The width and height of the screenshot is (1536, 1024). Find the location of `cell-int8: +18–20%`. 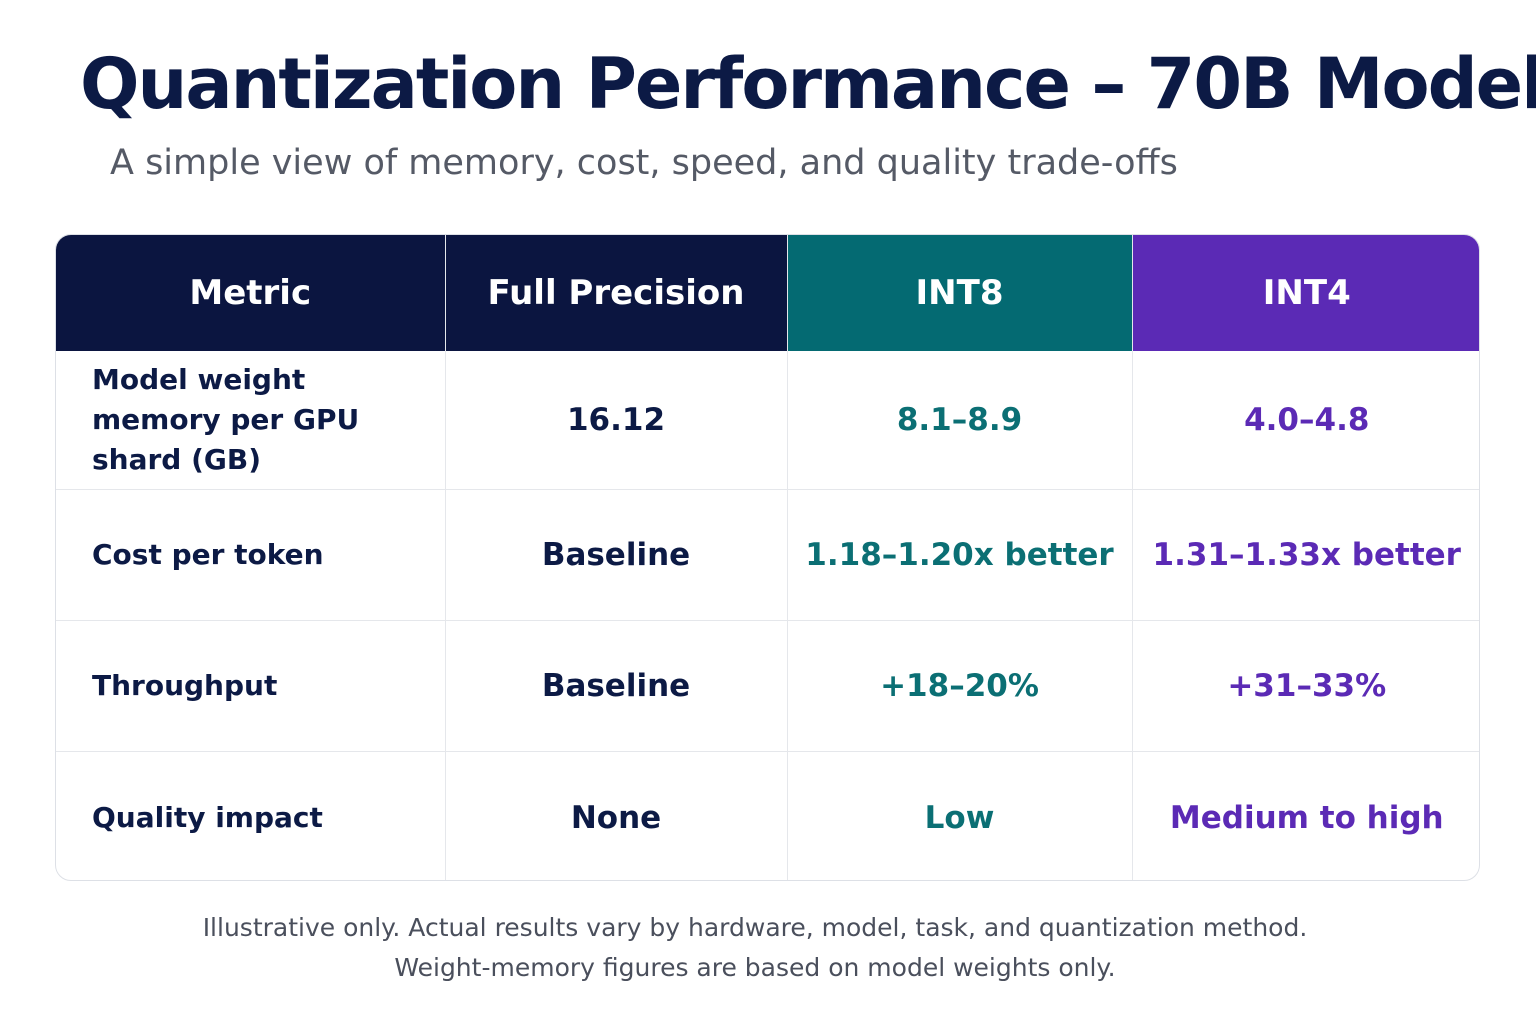

cell-int8: +18–20% is located at coordinates (960, 686).